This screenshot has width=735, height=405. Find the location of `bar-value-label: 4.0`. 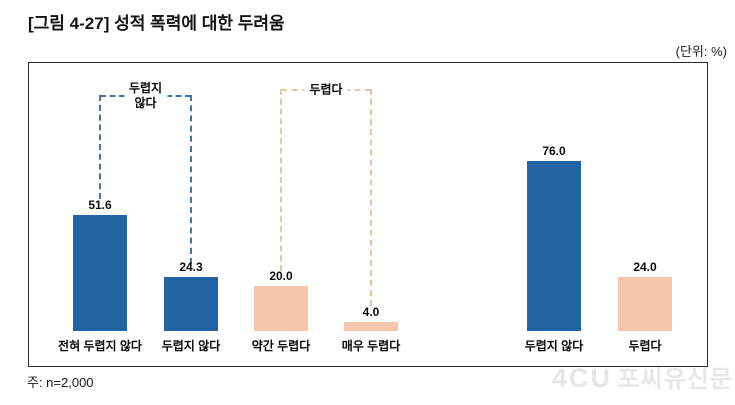

bar-value-label: 4.0 is located at coordinates (371, 312).